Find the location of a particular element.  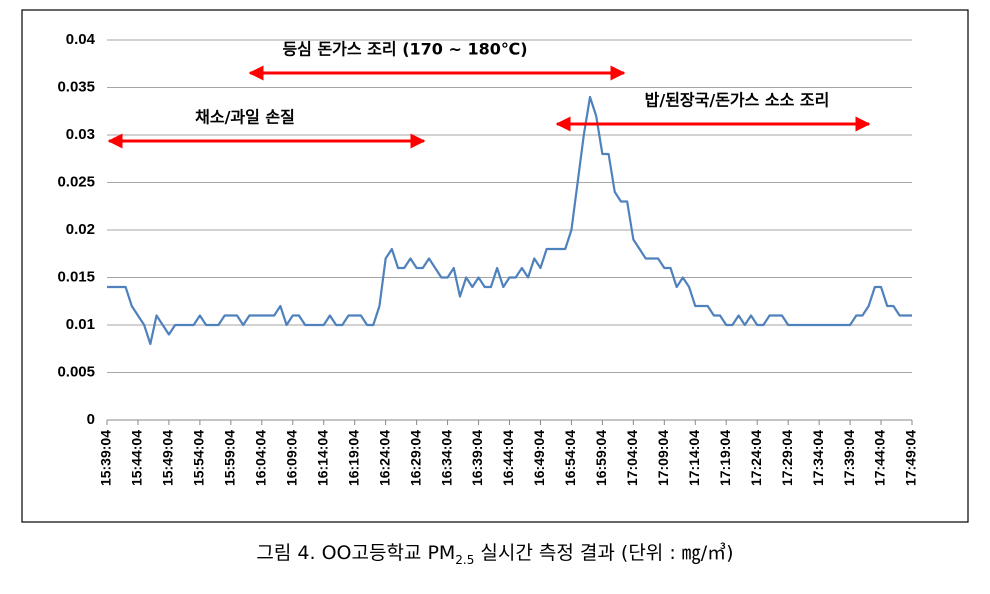

x-tick-label: 16:44:04 is located at coordinates (508, 458).